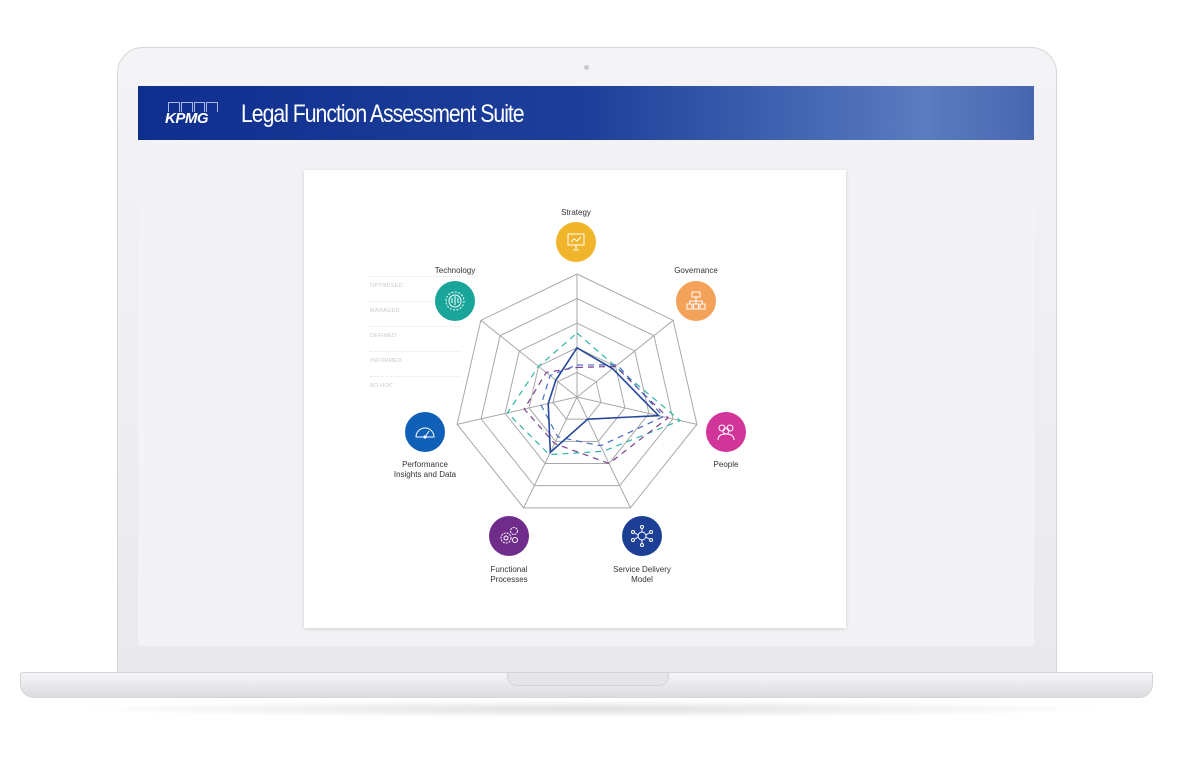 This screenshot has height=766, width=1180. I want to click on laptop-base, so click(586, 685).